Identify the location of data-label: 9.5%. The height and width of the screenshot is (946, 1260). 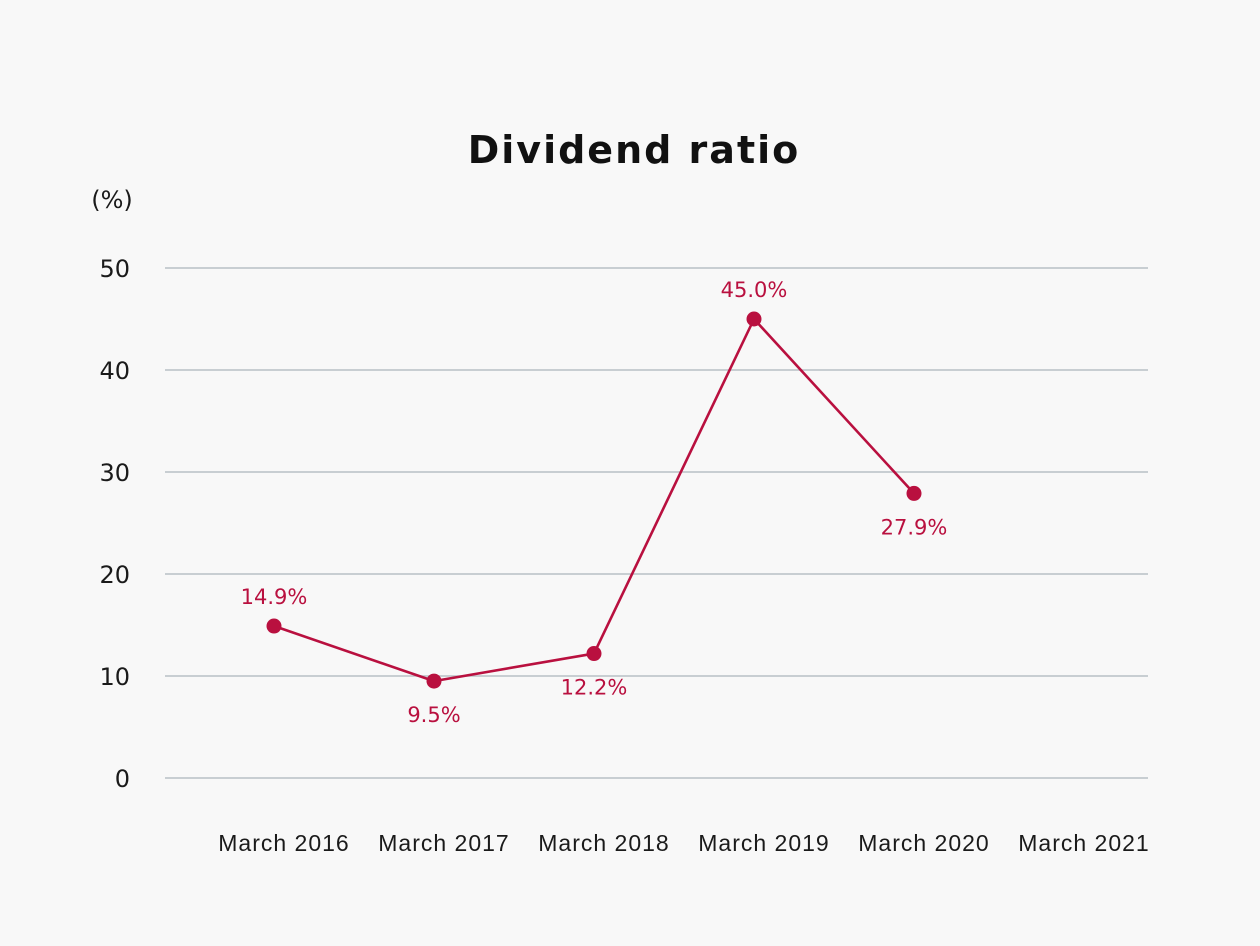
(433, 715).